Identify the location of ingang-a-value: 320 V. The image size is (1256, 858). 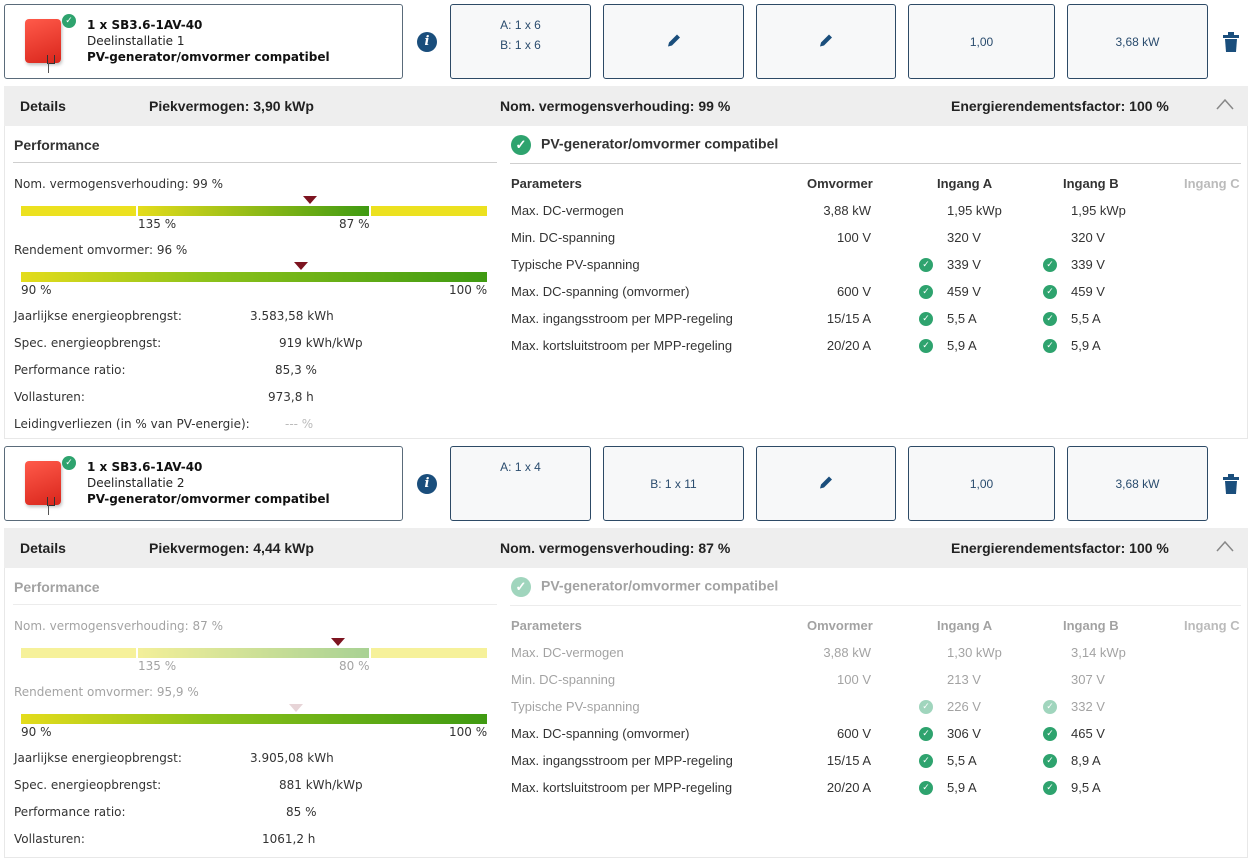
(964, 237).